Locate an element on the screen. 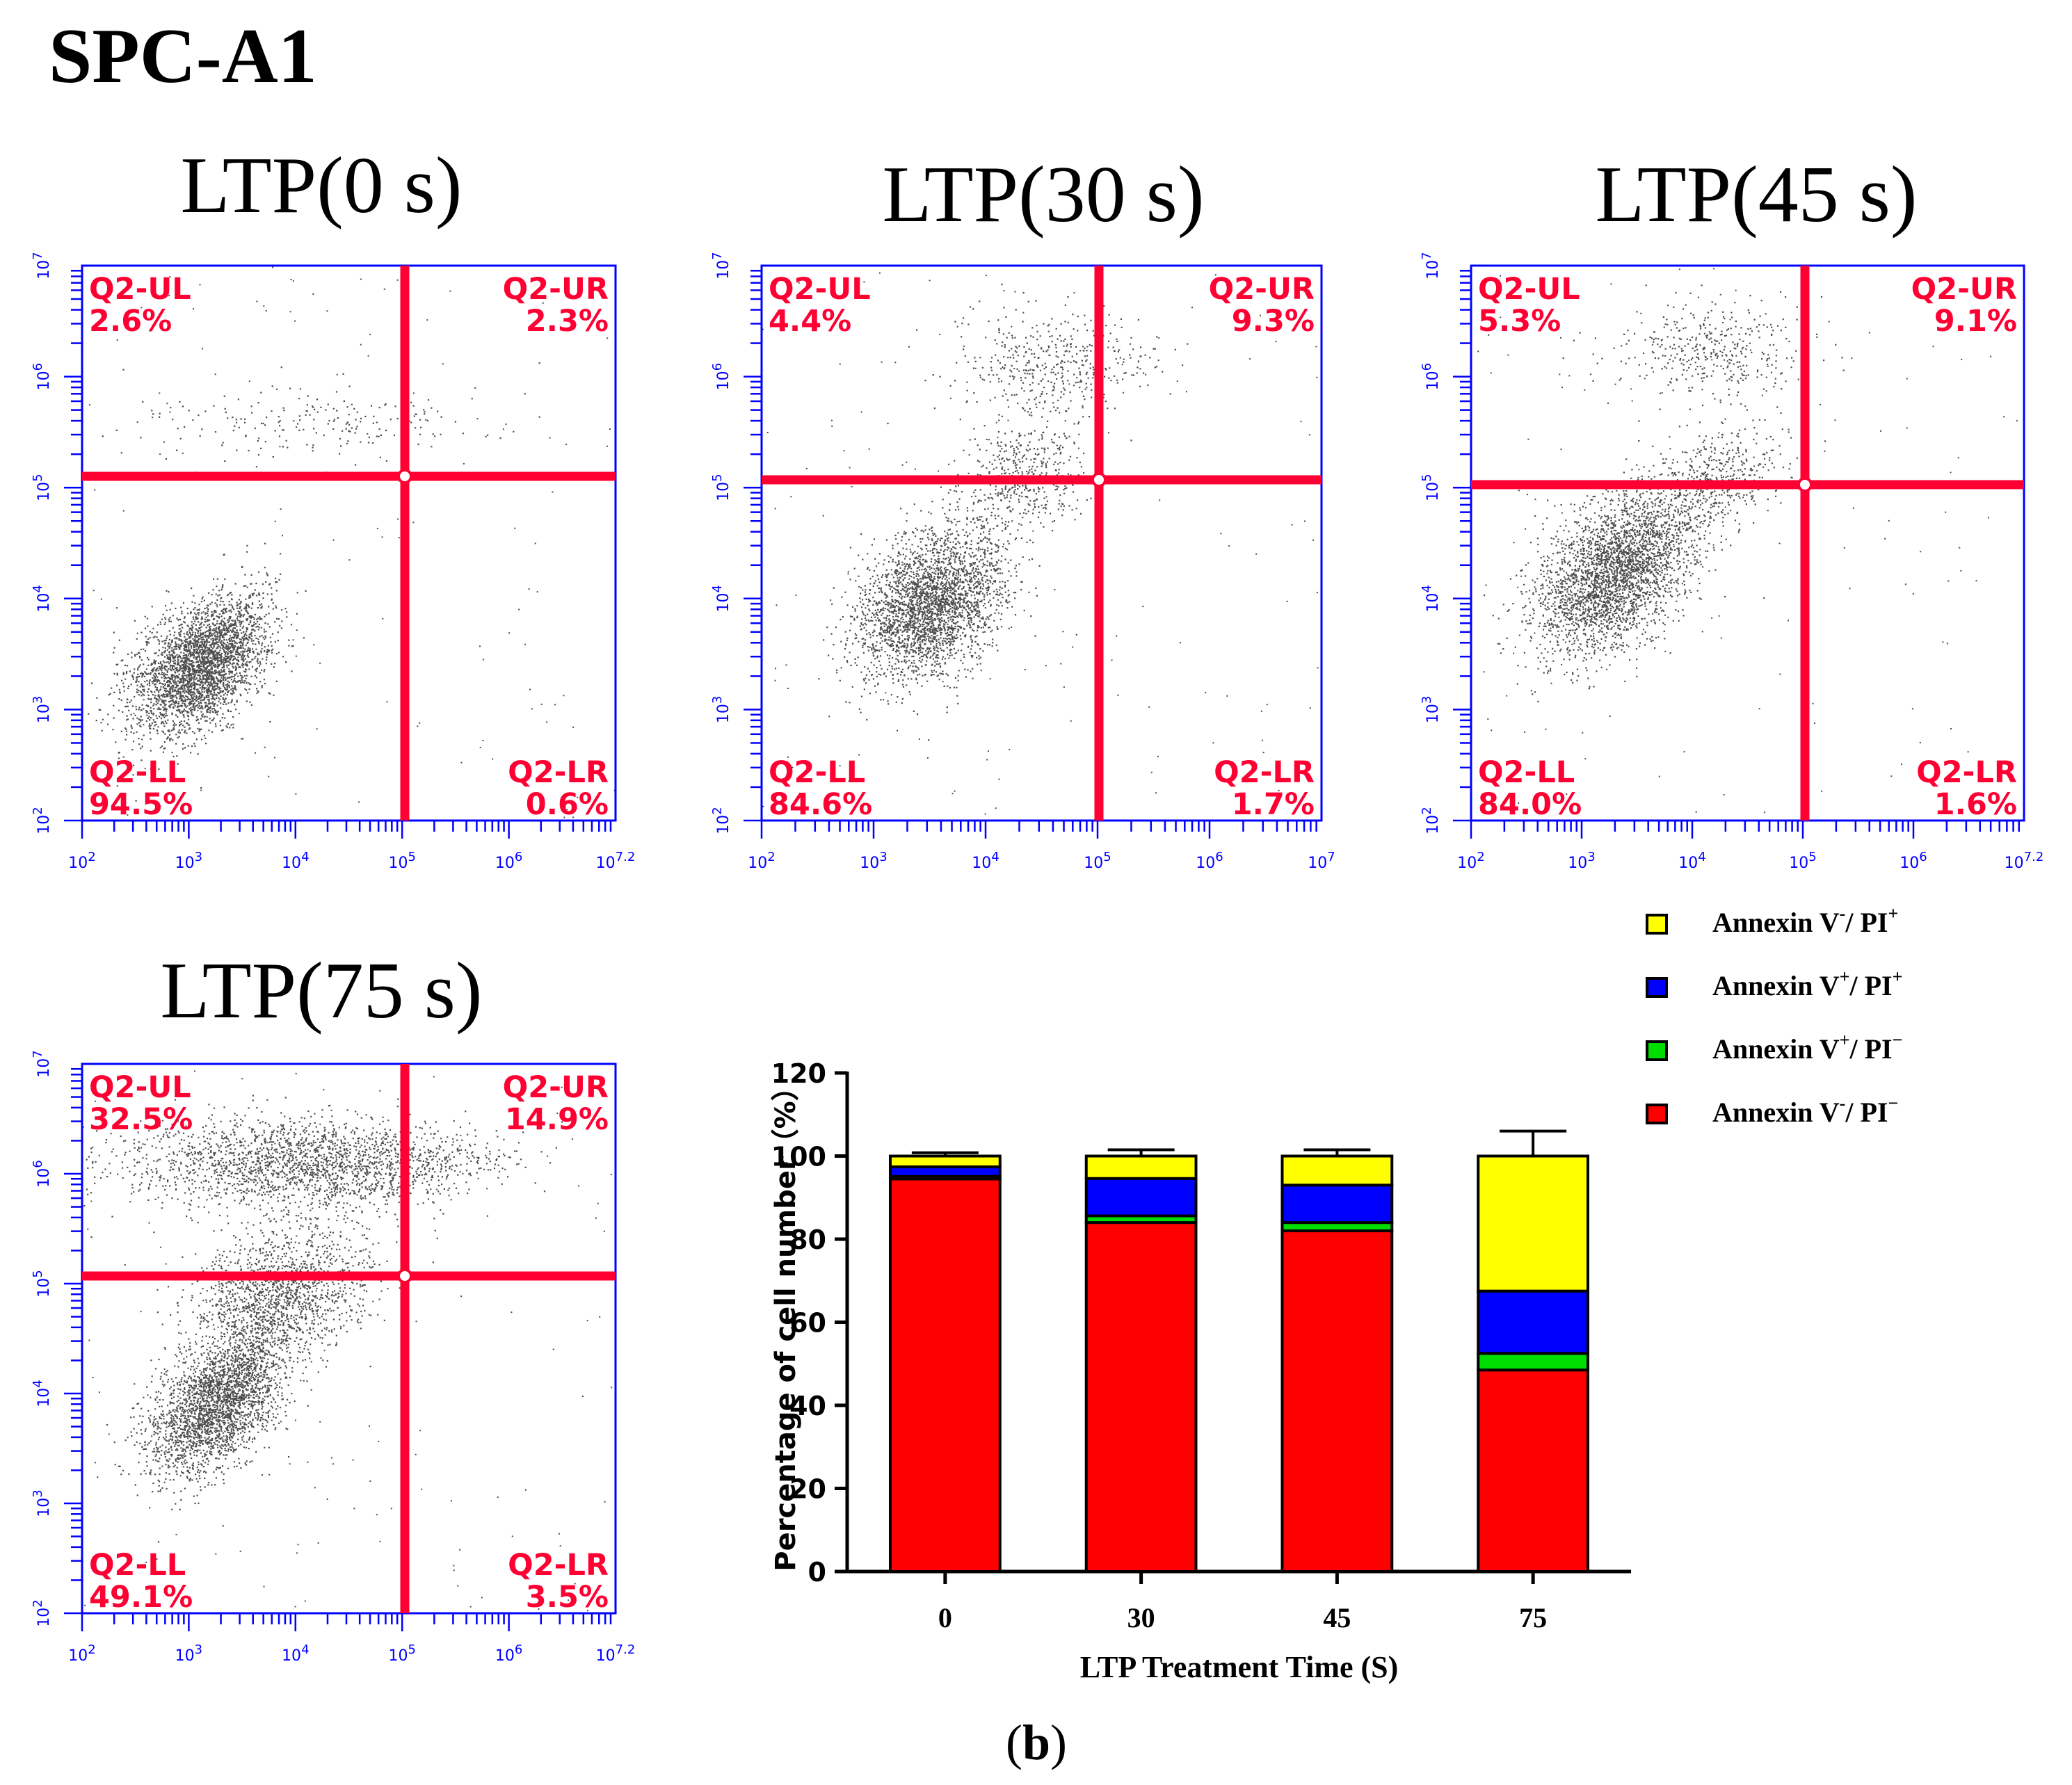  y-tick-label: 107 is located at coordinates (1431, 265).